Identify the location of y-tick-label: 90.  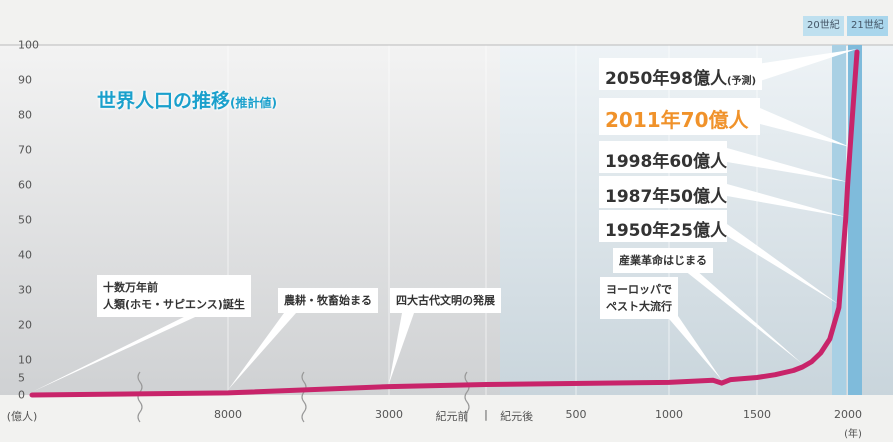
(25, 80).